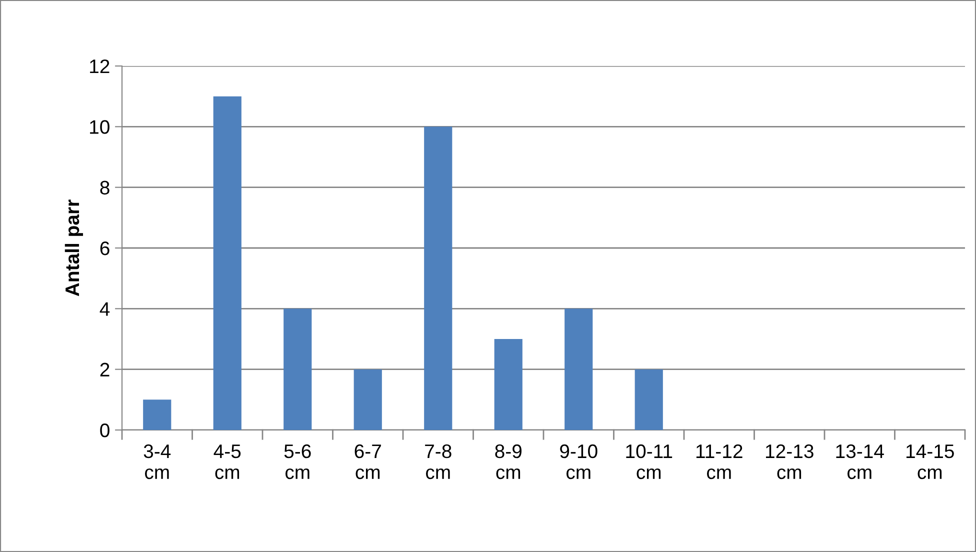 This screenshot has width=976, height=552. I want to click on x-tick-label: 9-10 cm, so click(579, 462).